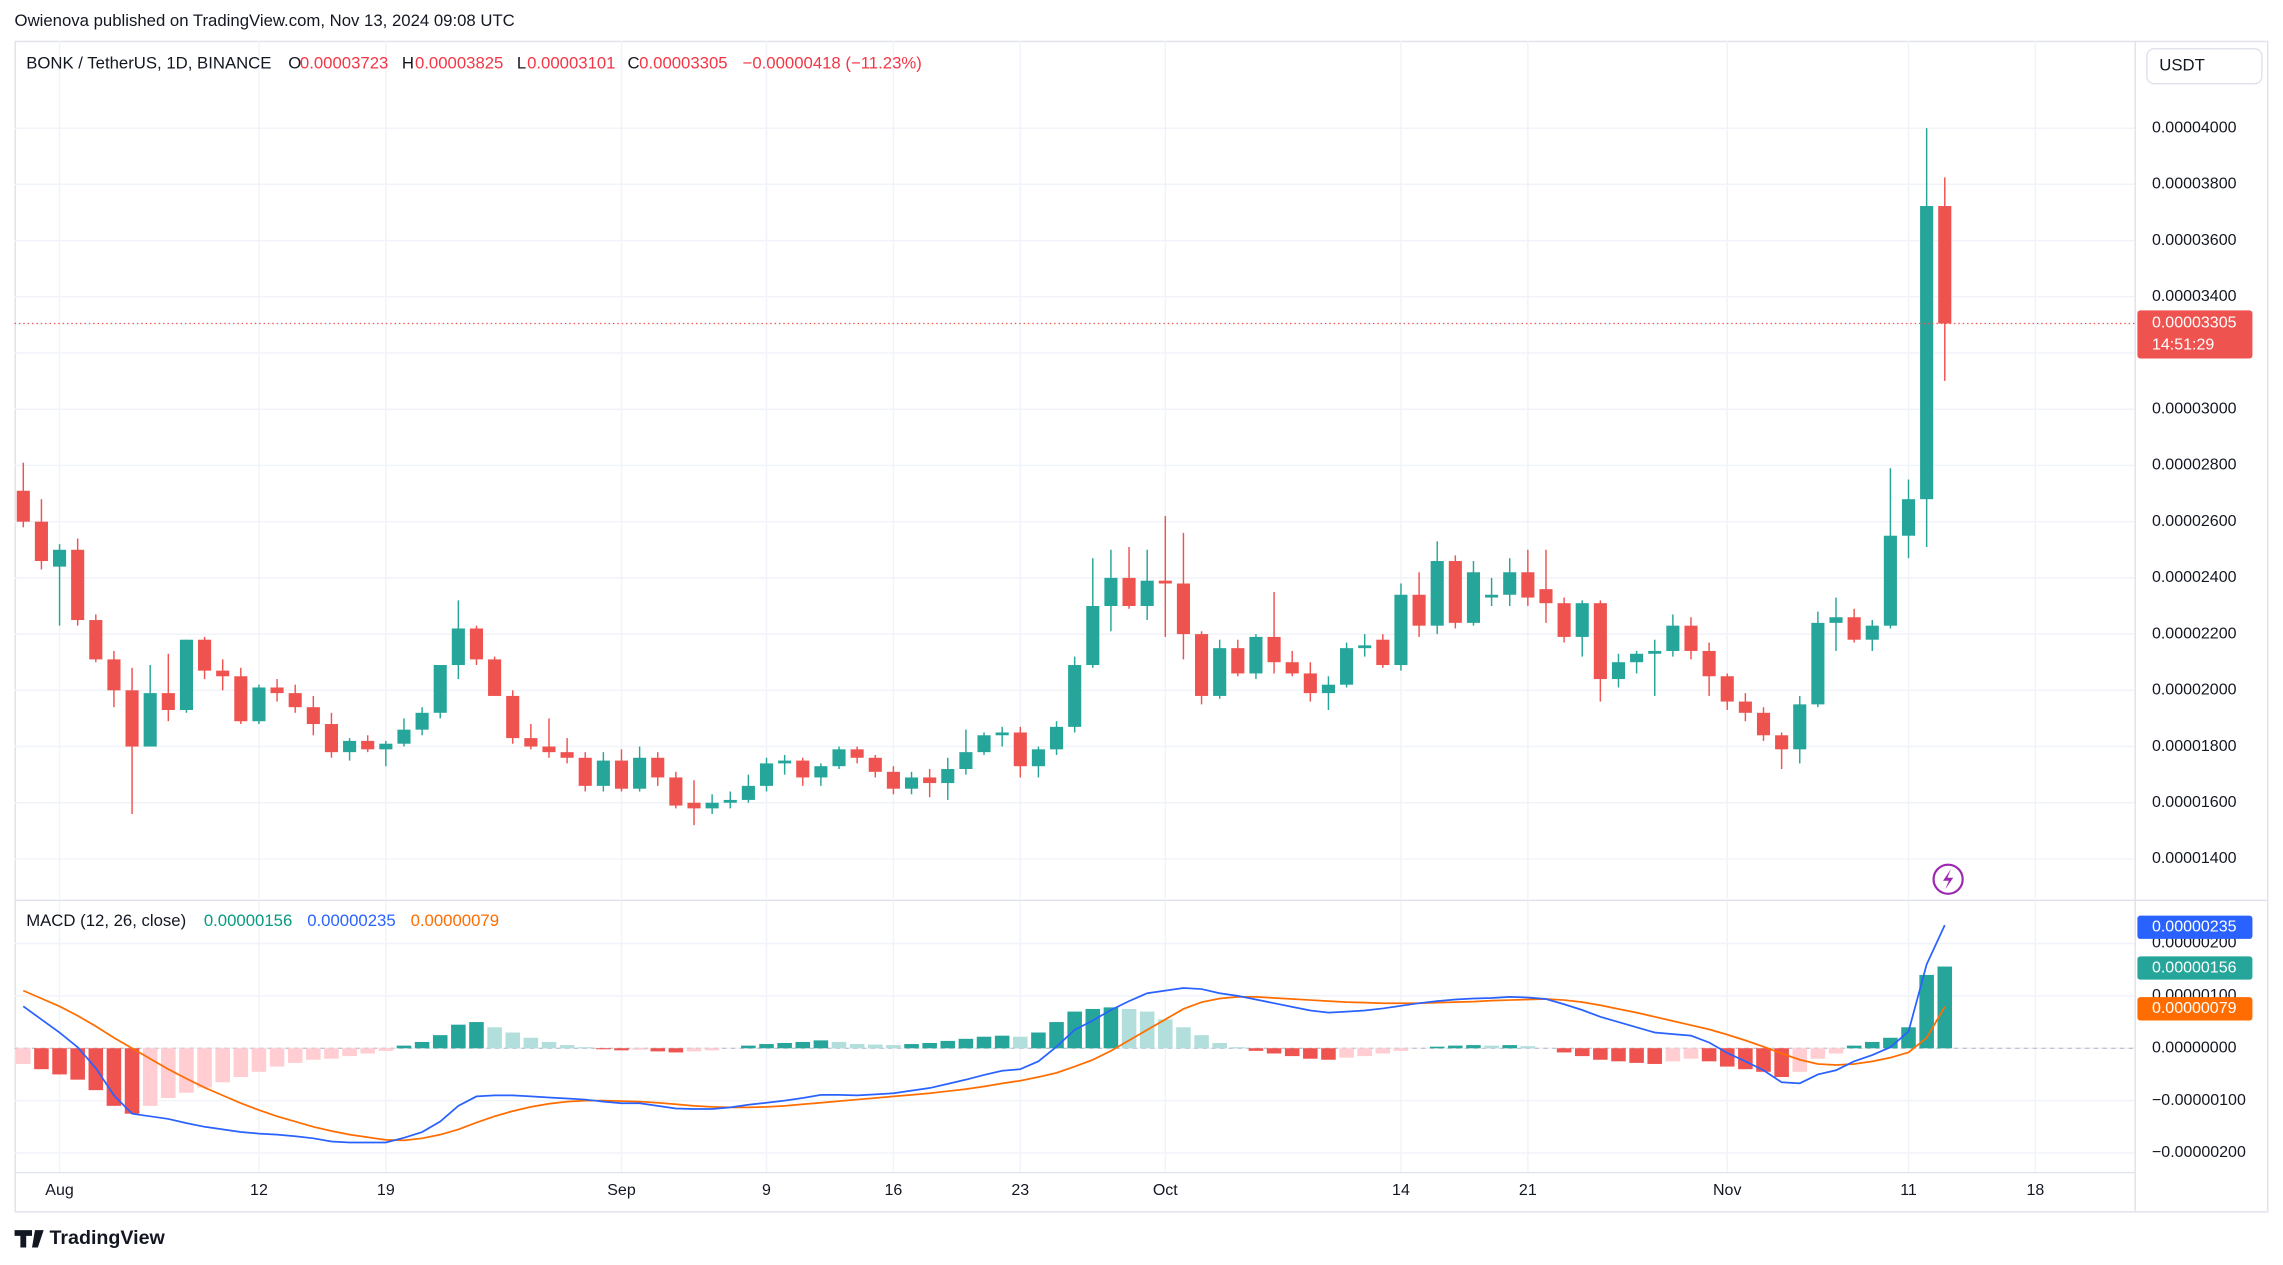  What do you see at coordinates (2194, 1008) in the screenshot?
I see `value-tag-label: 0.00000079` at bounding box center [2194, 1008].